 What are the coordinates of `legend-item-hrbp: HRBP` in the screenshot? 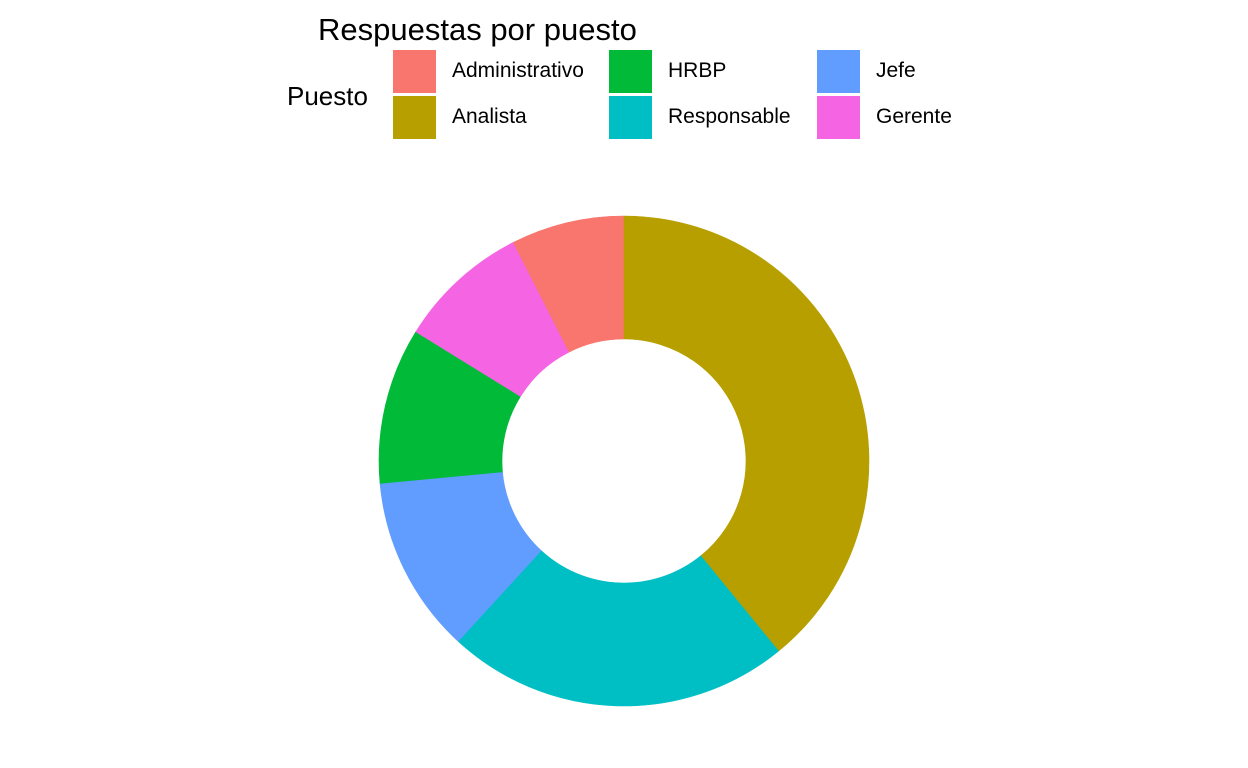 It's located at (667, 71).